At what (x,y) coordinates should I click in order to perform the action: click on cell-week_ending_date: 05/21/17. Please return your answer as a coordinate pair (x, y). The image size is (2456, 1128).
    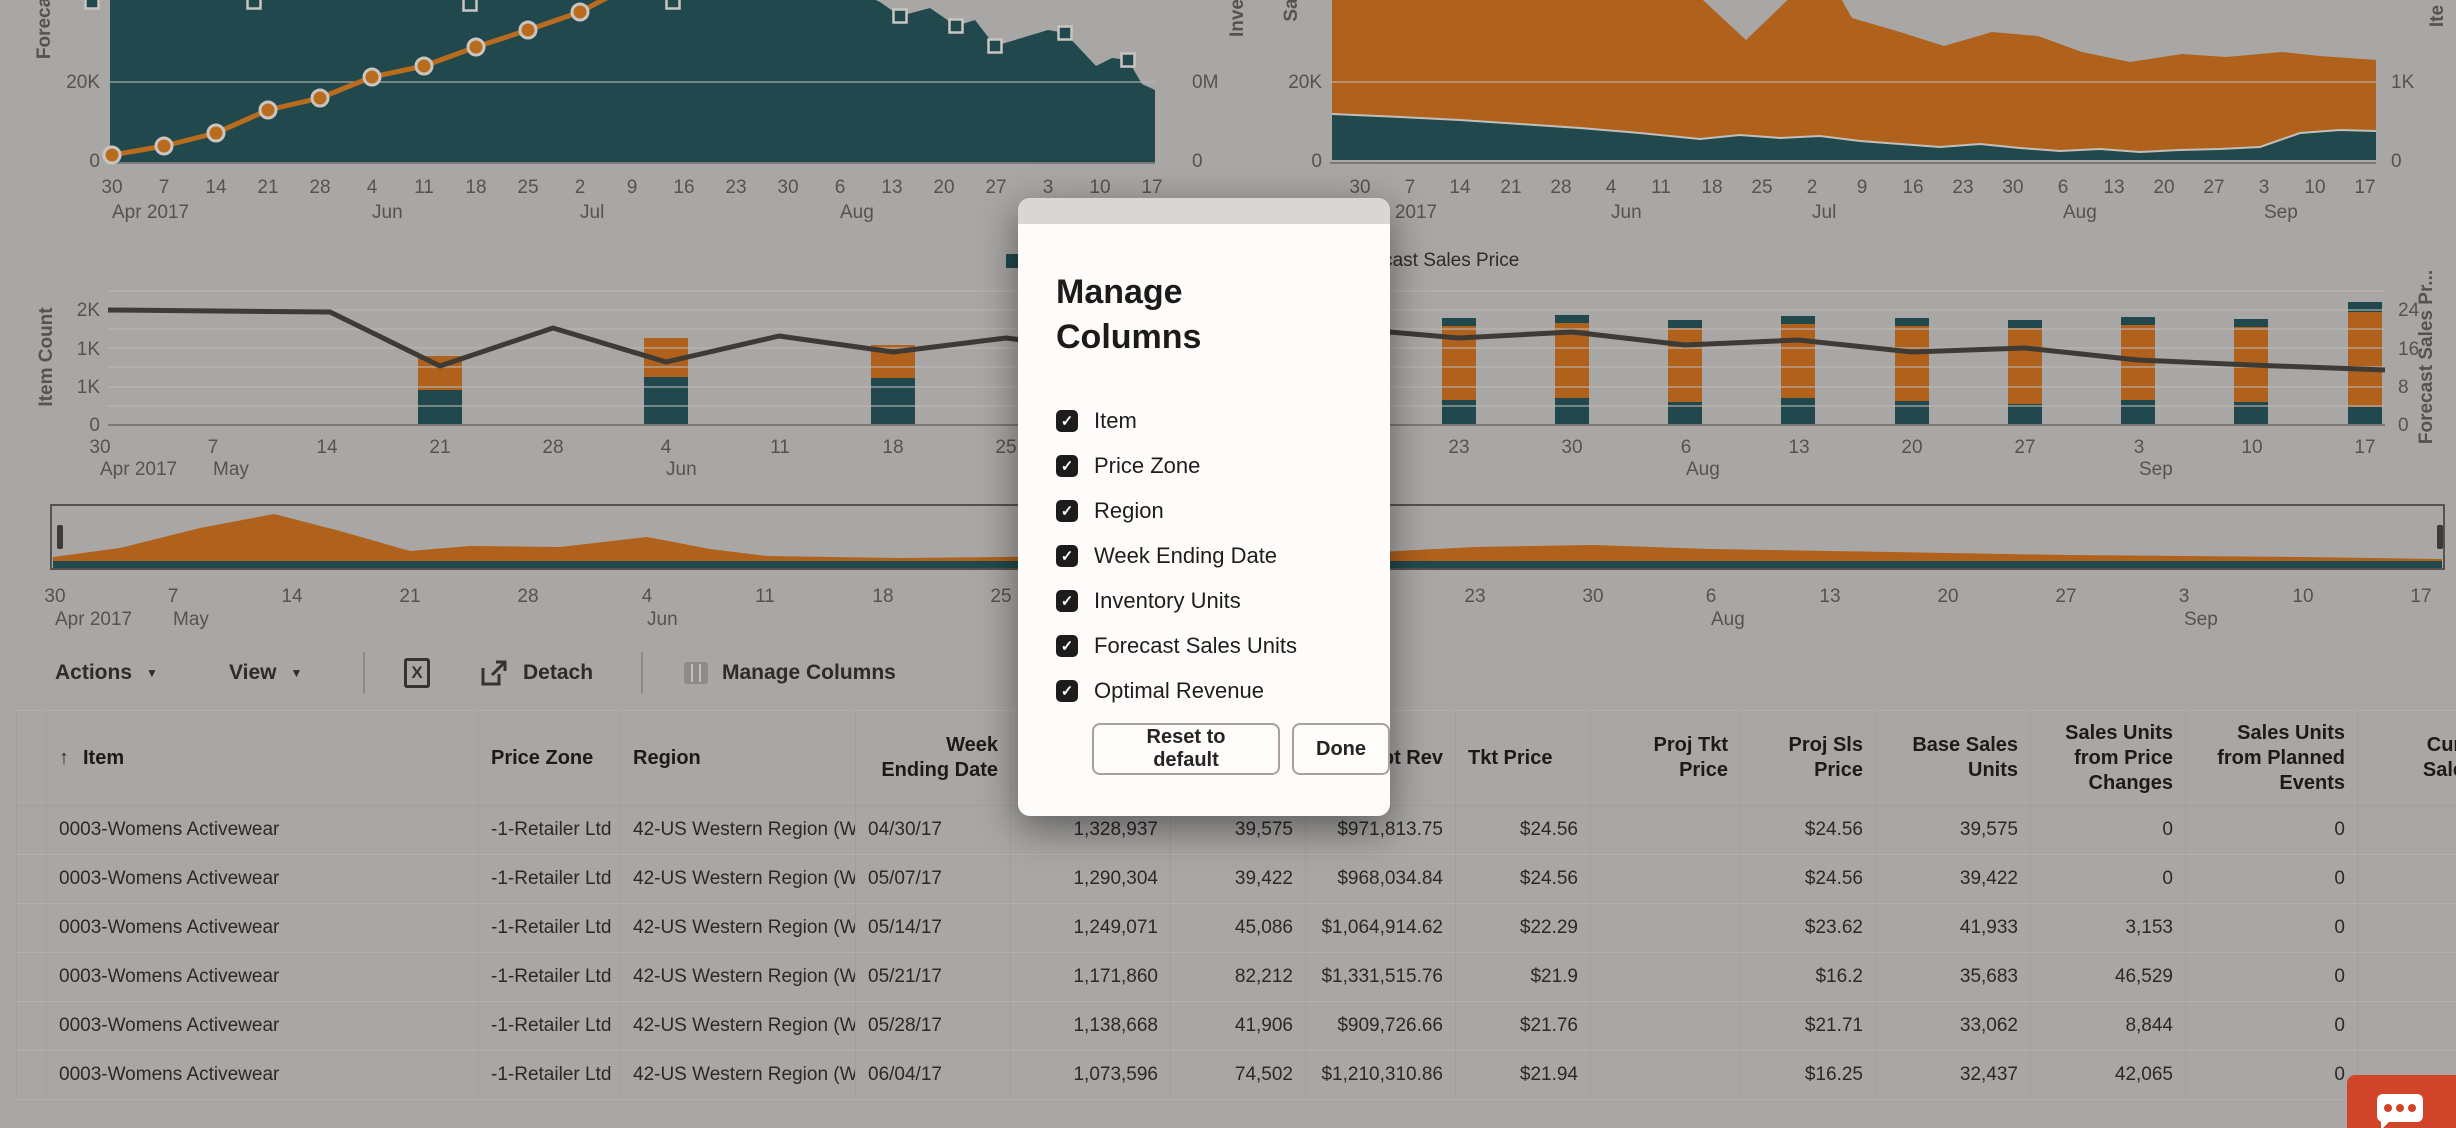
    Looking at the image, I should click on (933, 977).